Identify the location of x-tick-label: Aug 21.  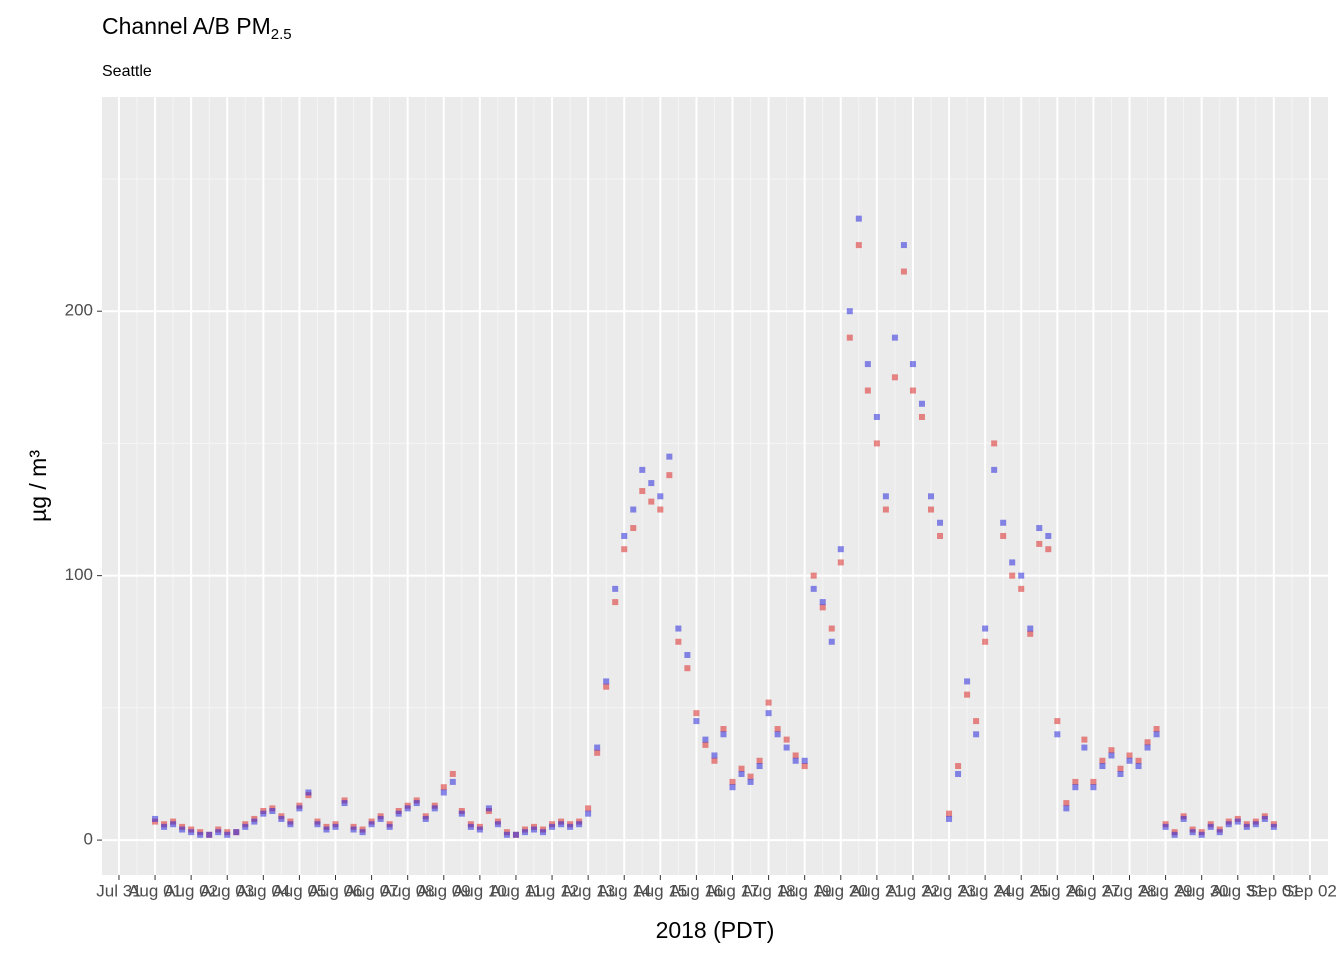
(877, 890).